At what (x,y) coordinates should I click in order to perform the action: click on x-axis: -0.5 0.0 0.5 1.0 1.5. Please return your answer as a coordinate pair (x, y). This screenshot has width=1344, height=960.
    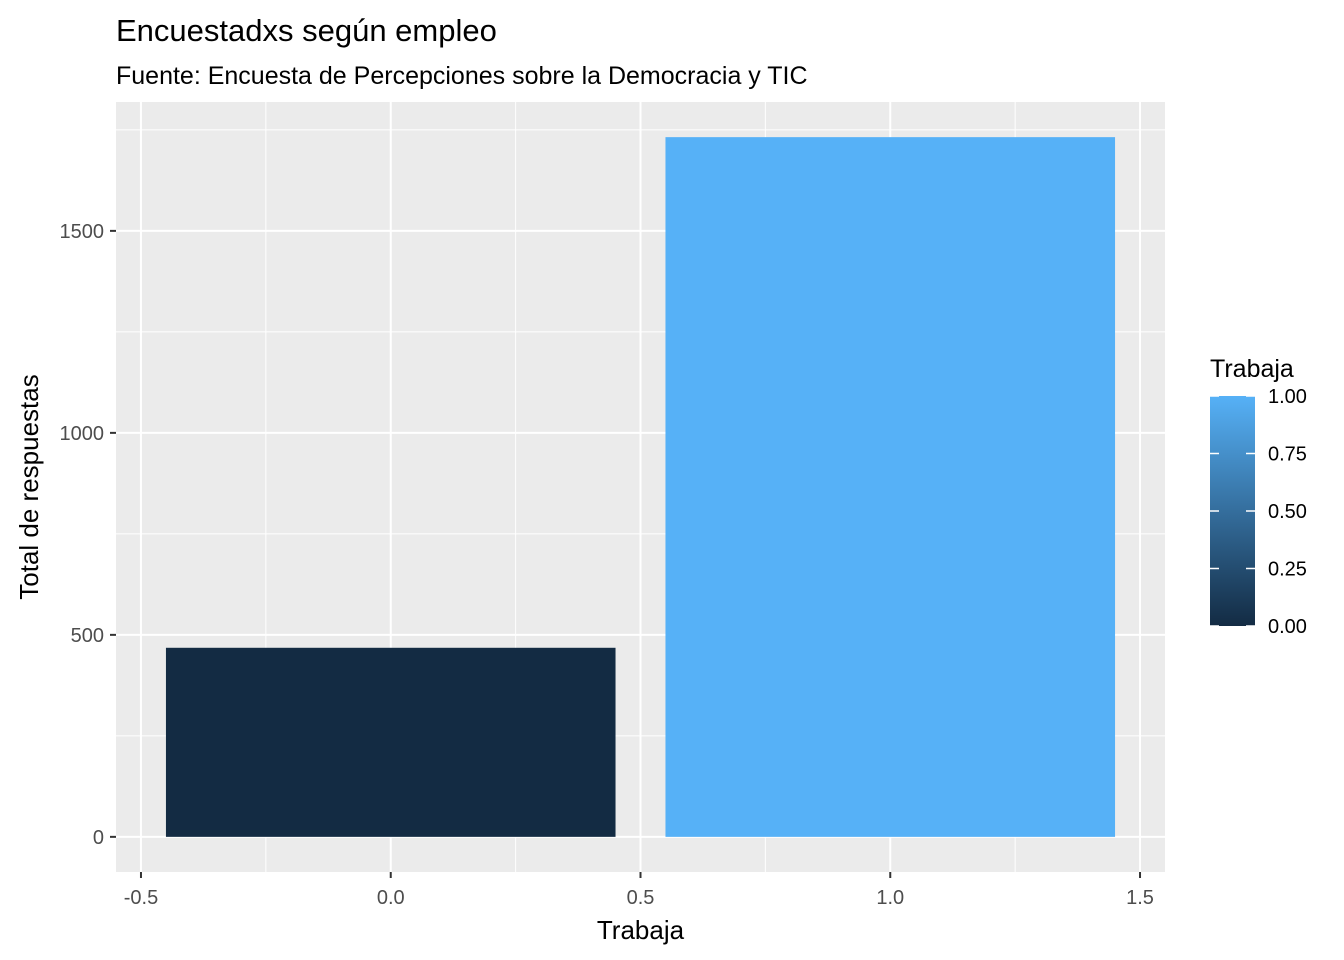
    Looking at the image, I should click on (639, 890).